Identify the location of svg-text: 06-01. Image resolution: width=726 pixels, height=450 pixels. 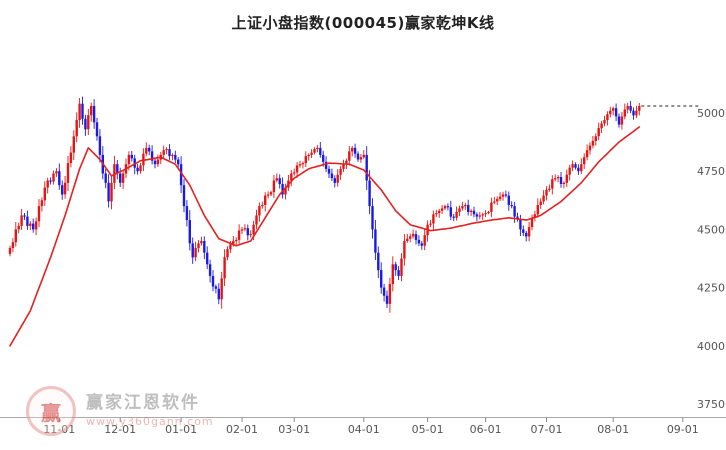
(486, 429).